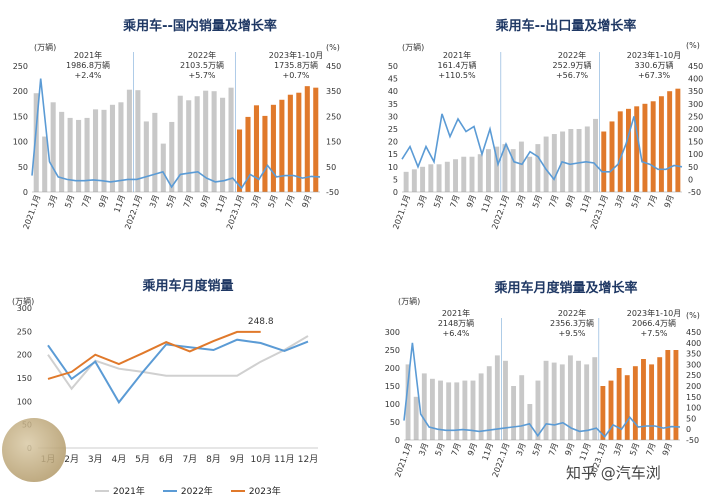 This screenshot has height=500, width=719. Describe the element at coordinates (392, 332) in the screenshot. I see `y-left-tick: 300` at that location.